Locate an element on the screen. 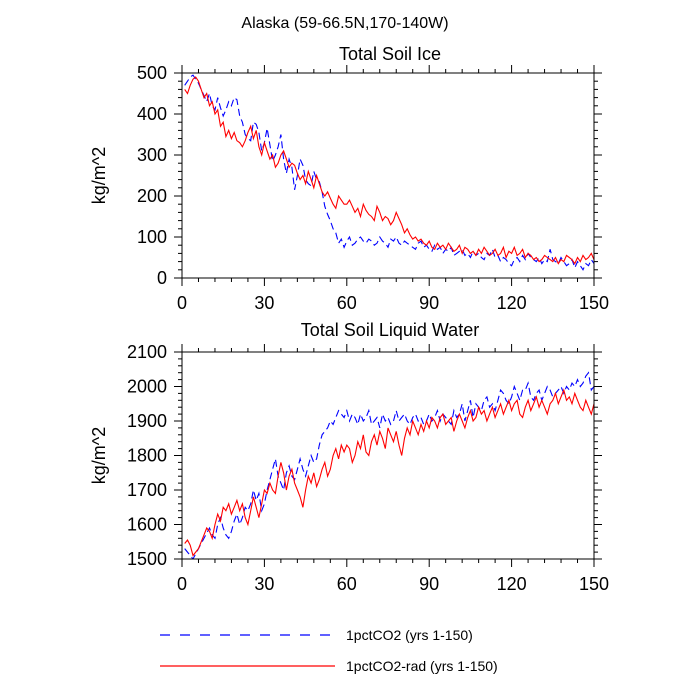  y-tick-label: 1800 is located at coordinates (147, 456).